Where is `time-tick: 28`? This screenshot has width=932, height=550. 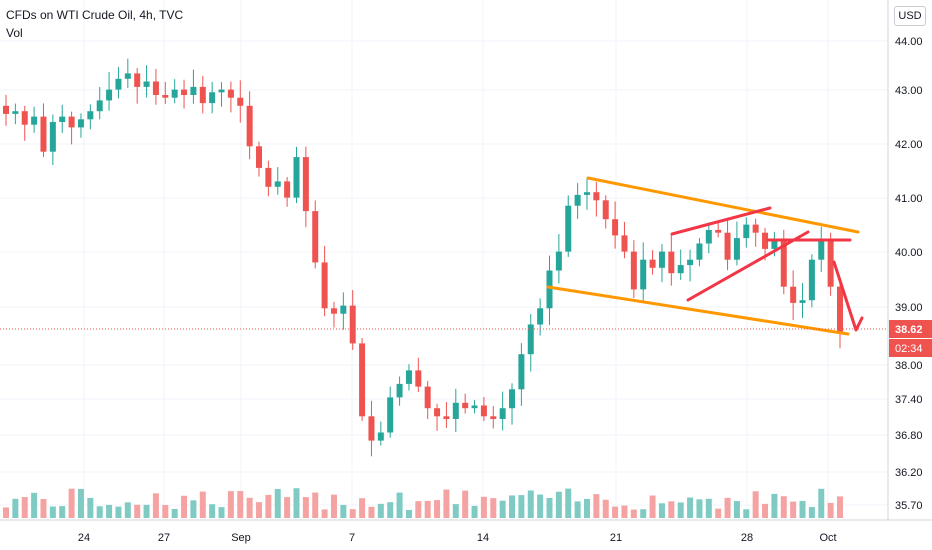 time-tick: 28 is located at coordinates (747, 538).